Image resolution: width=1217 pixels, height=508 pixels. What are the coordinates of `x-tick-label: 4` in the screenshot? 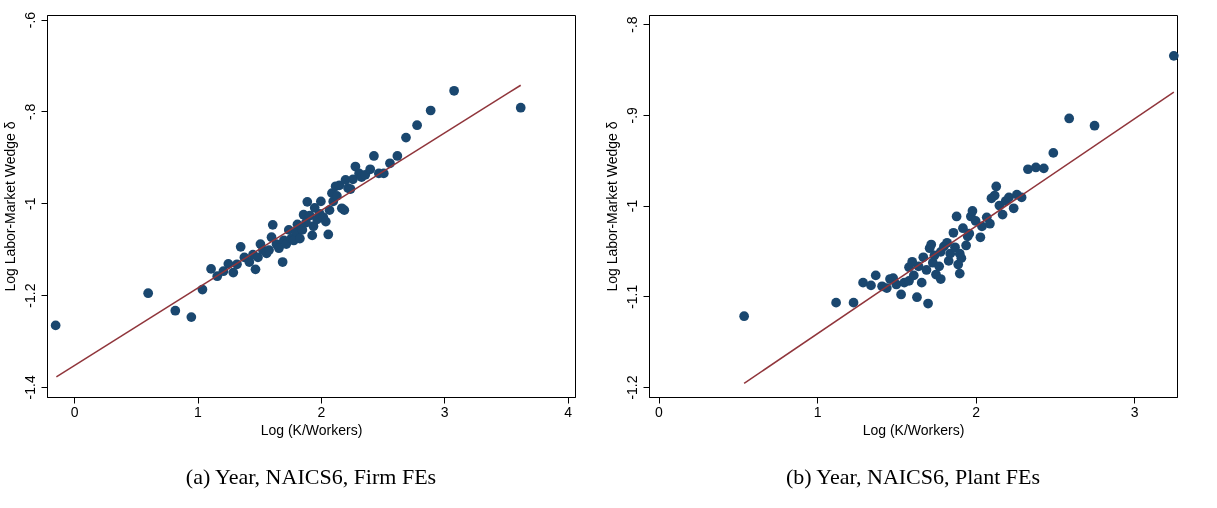 It's located at (568, 411).